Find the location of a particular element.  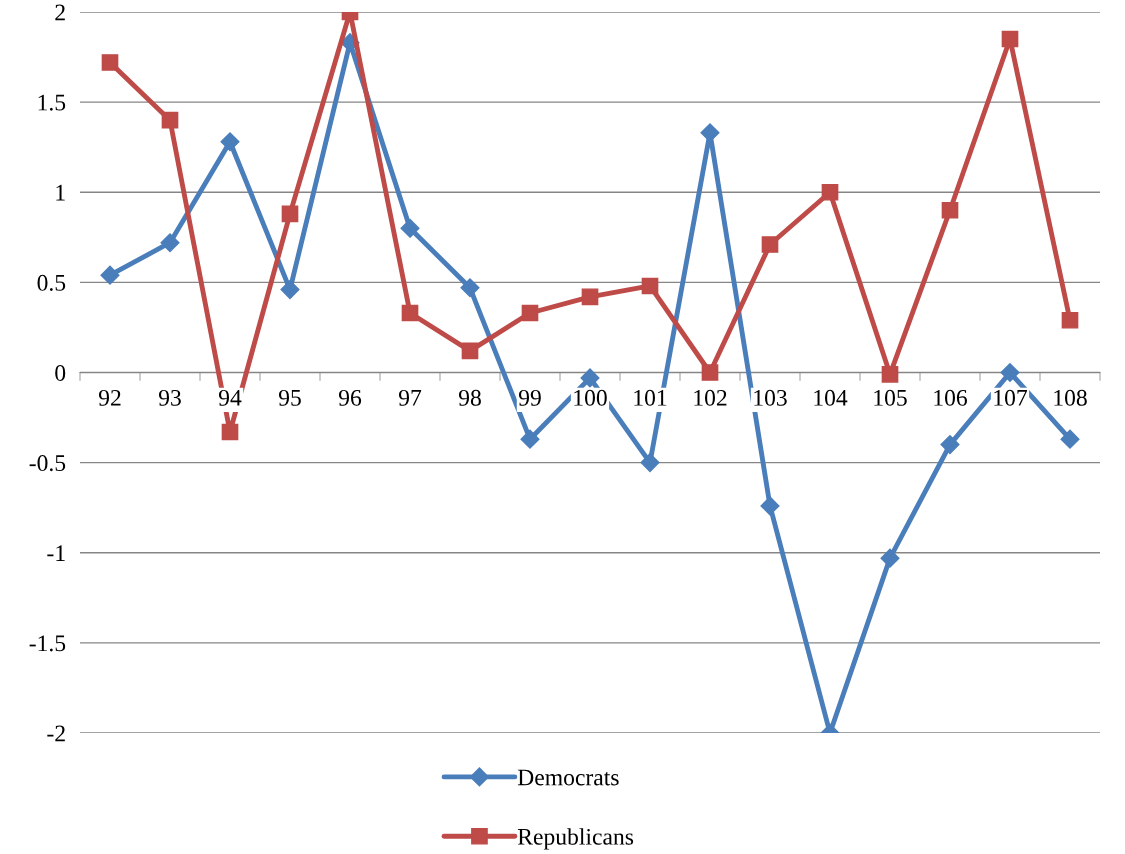

y-tick-label: 0.5 is located at coordinates (51, 282).